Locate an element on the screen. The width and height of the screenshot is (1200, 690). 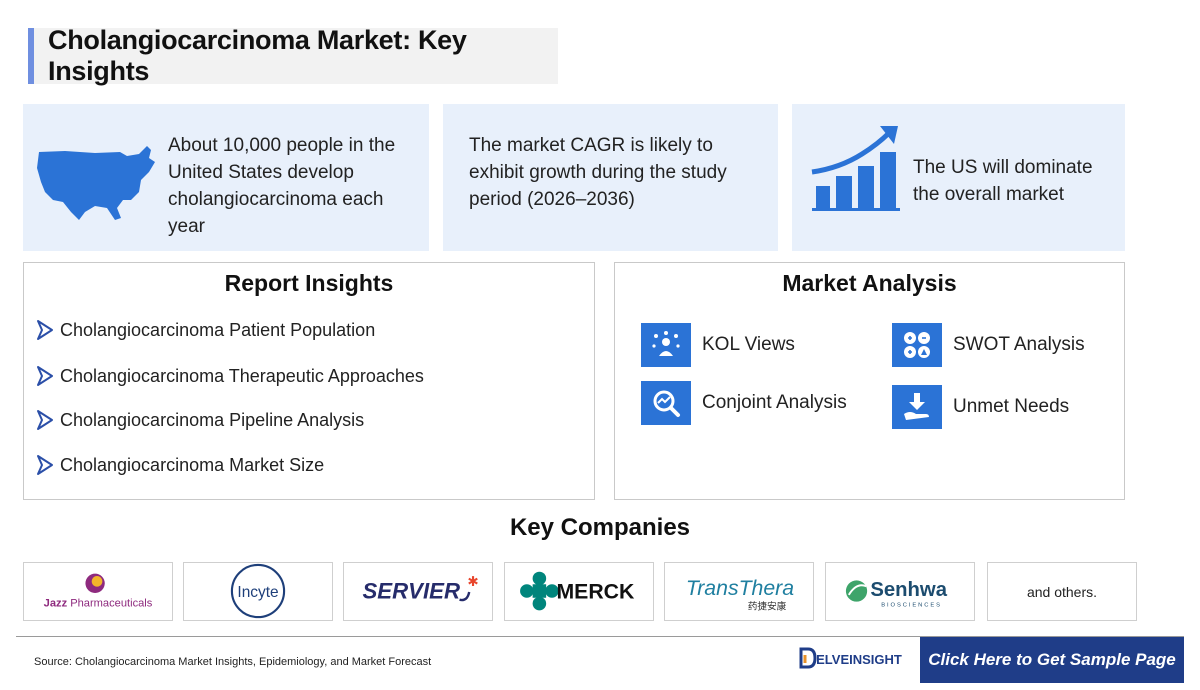
get-sample-page-button: Click Here to Get Sample Page is located at coordinates (1052, 660).